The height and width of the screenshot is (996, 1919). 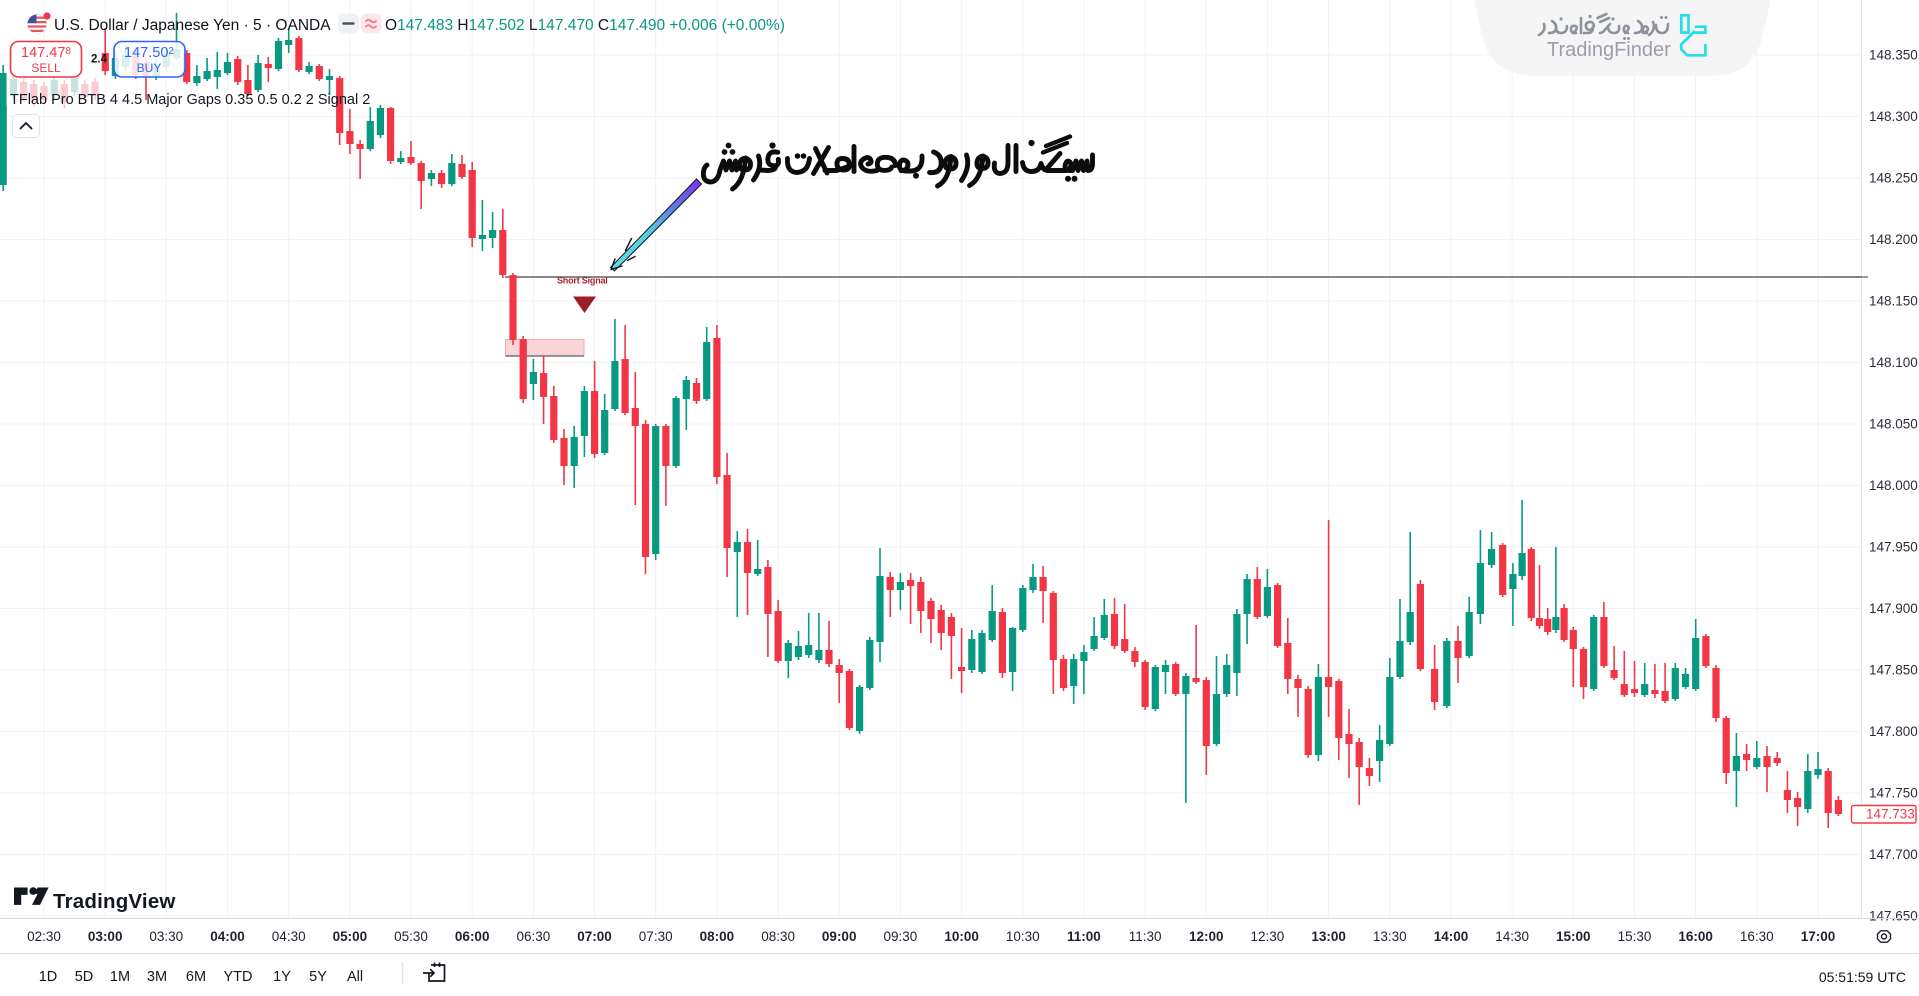 What do you see at coordinates (114, 901) in the screenshot?
I see `svg-text: TradingView` at bounding box center [114, 901].